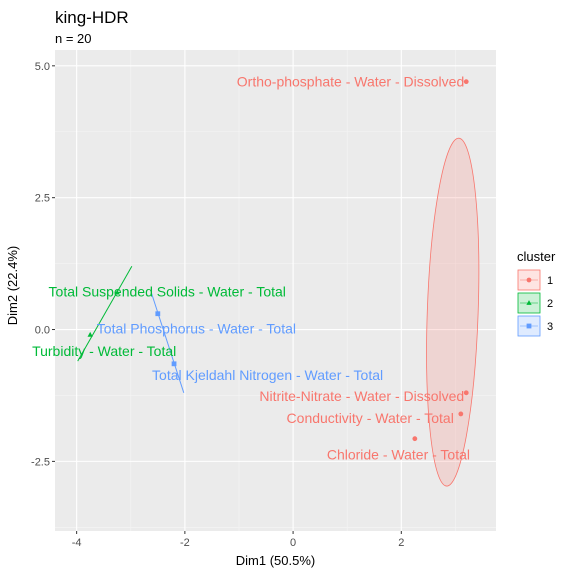  I want to click on legend: cluster 1 2 3, so click(536, 293).